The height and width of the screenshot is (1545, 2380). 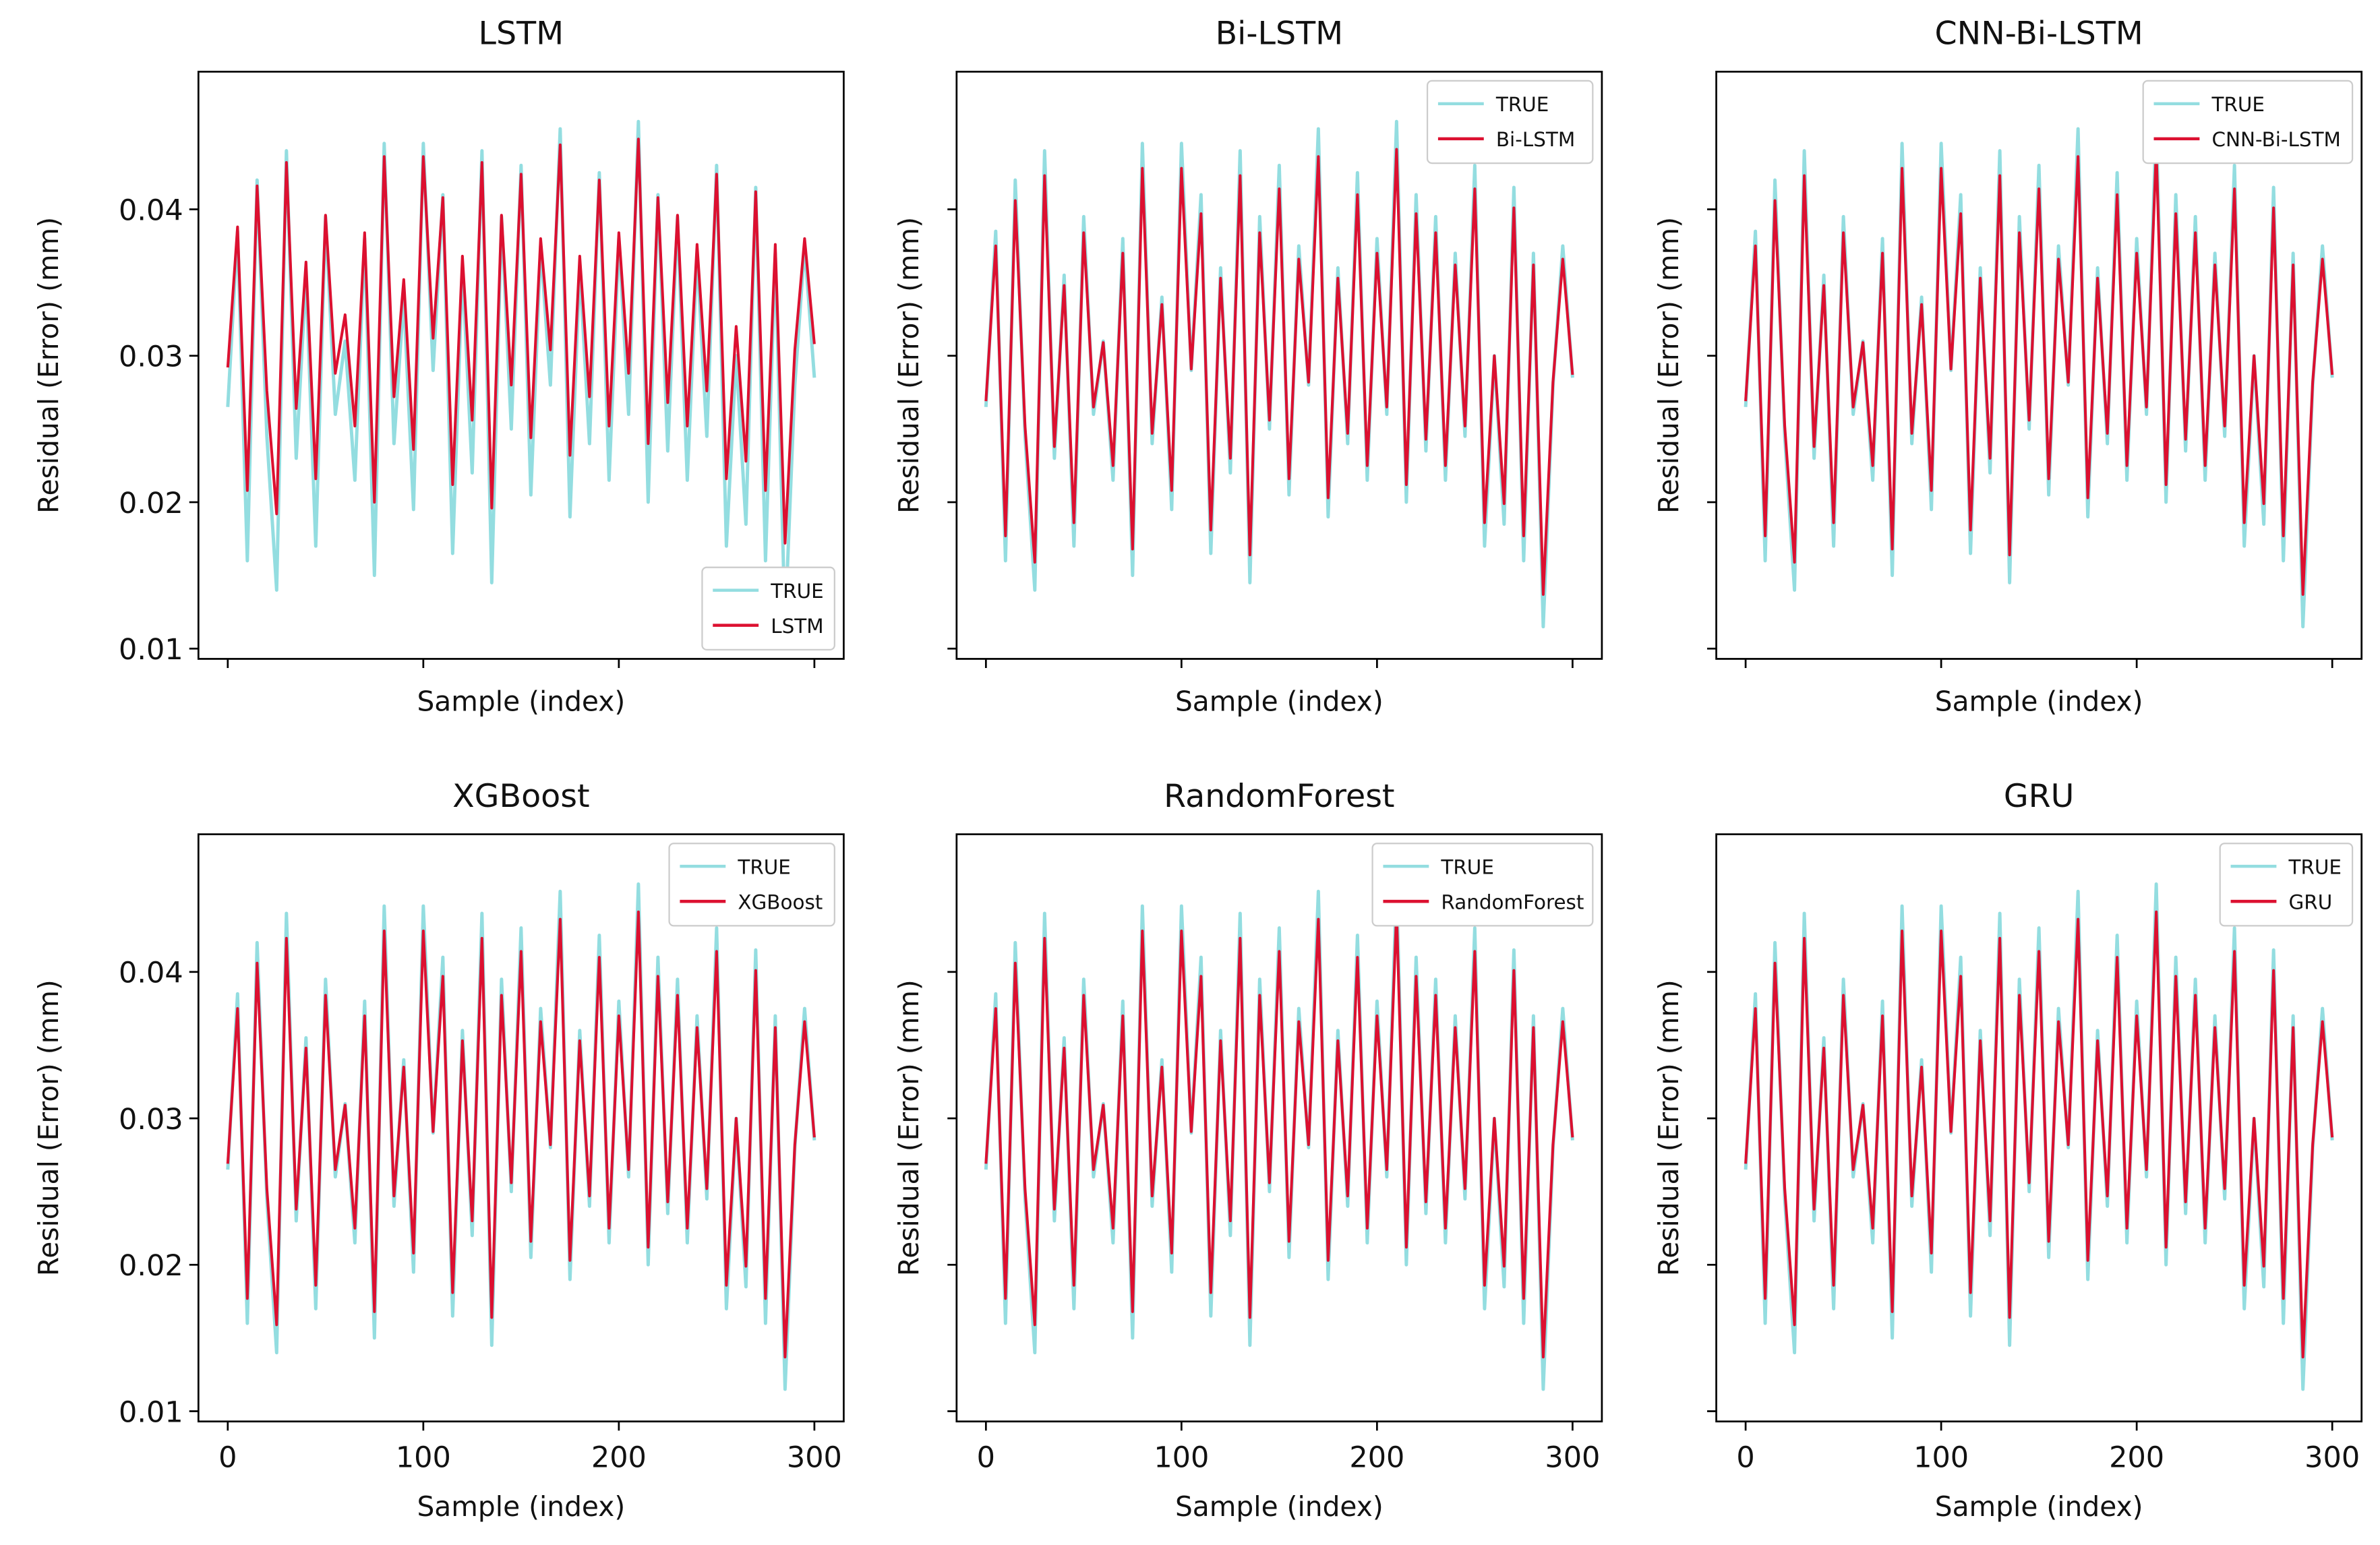 What do you see at coordinates (2275, 139) in the screenshot?
I see `legend-label: CNN-Bi-LSTM` at bounding box center [2275, 139].